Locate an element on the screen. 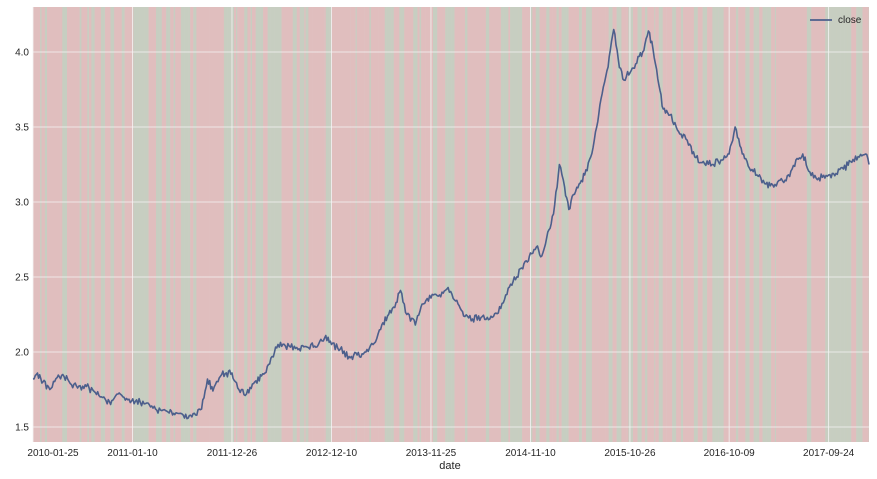  x-tick-label: 2016-10-09 is located at coordinates (730, 453).